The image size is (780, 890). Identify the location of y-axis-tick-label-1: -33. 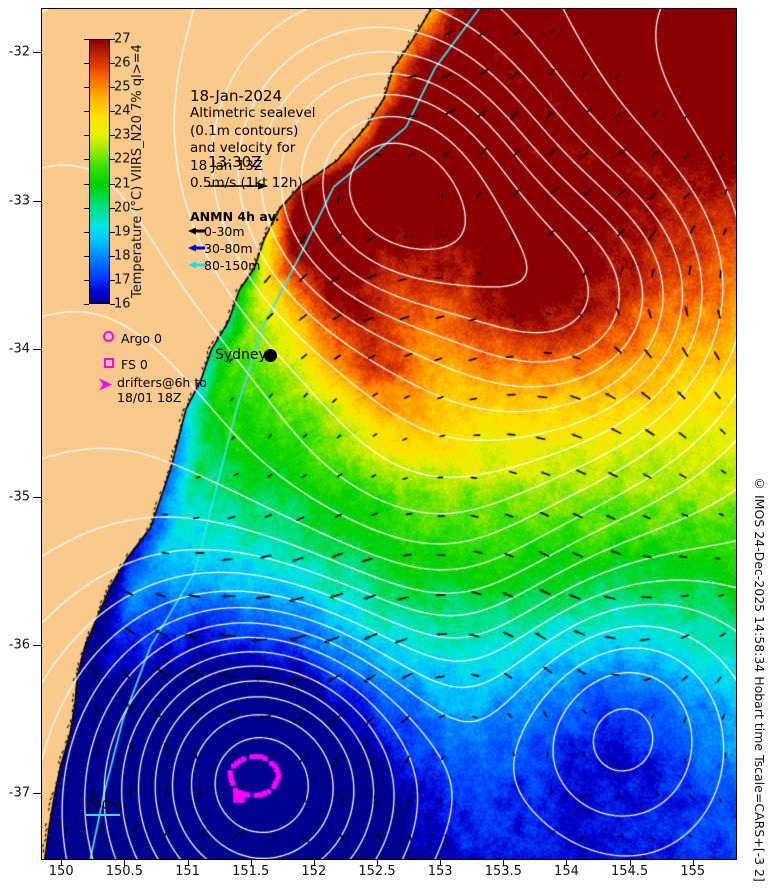
(19, 201).